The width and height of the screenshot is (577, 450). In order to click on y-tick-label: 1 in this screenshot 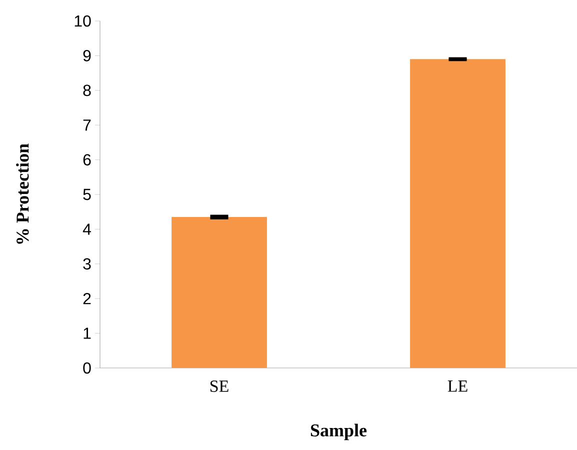, I will do `click(87, 333)`.